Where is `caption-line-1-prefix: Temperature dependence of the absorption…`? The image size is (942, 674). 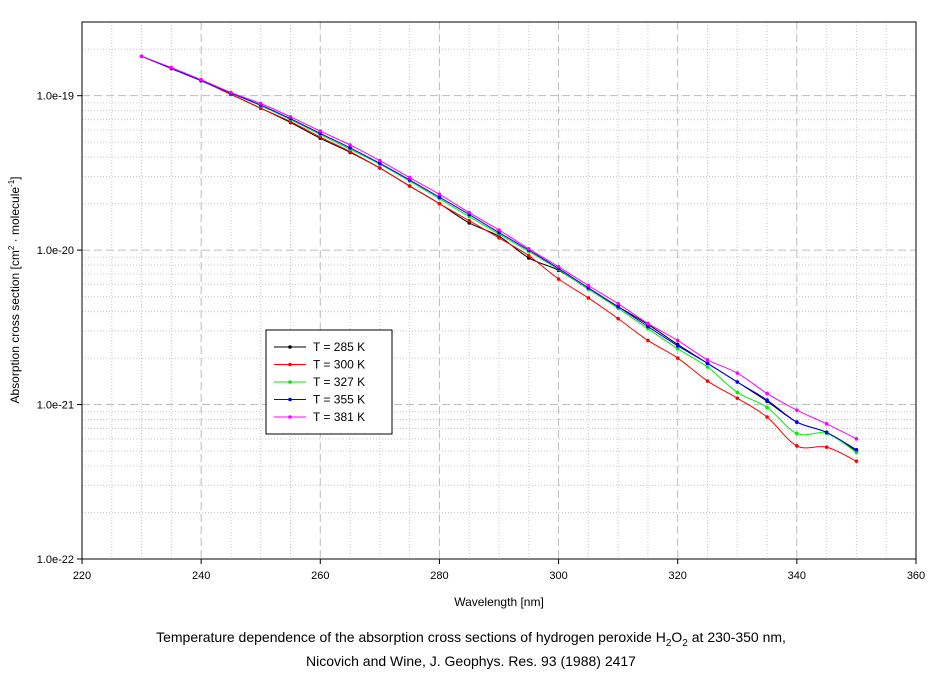
caption-line-1-prefix: Temperature dependence of the absorption… is located at coordinates (411, 637).